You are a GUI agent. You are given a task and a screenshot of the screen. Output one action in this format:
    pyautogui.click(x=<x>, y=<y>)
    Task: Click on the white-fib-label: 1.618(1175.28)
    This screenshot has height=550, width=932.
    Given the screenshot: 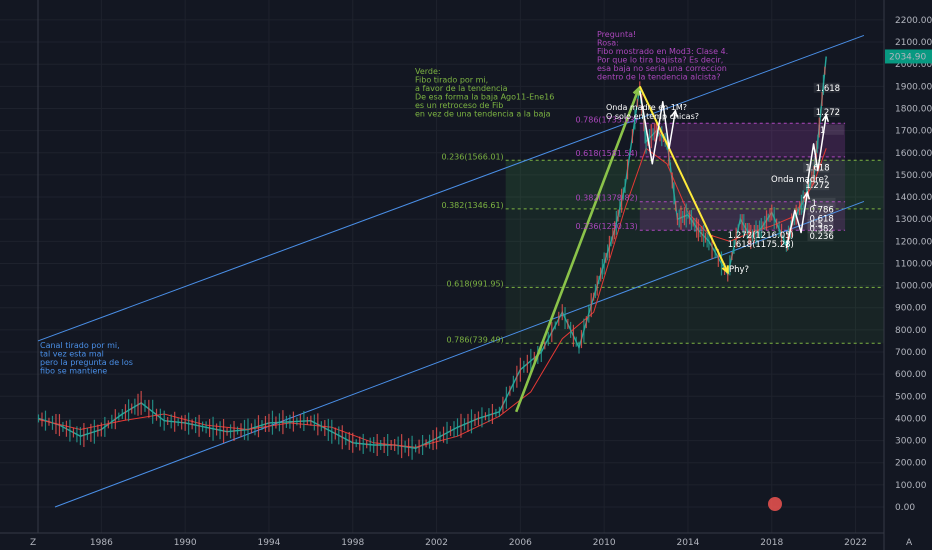 What is the action you would take?
    pyautogui.click(x=761, y=245)
    